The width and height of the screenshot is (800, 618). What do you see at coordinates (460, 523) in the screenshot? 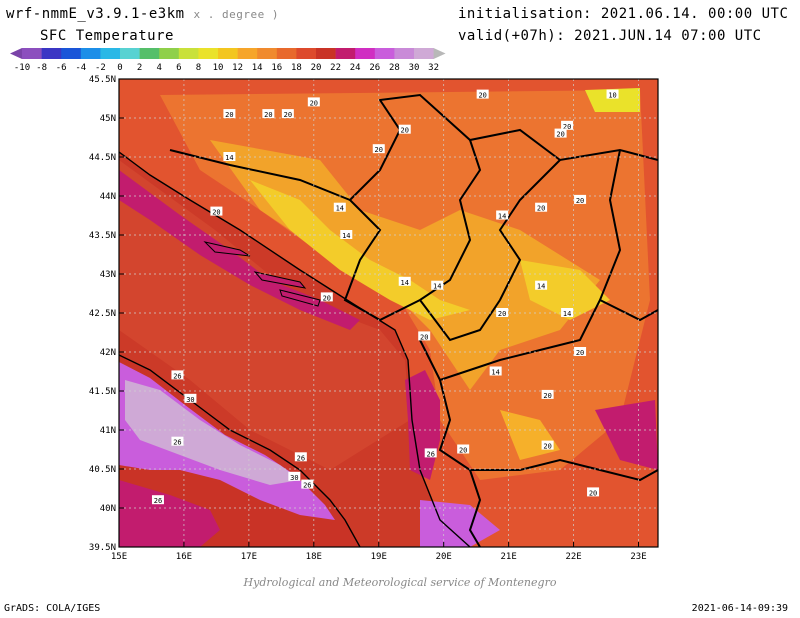
I see `lowland-hot-zone` at bounding box center [460, 523].